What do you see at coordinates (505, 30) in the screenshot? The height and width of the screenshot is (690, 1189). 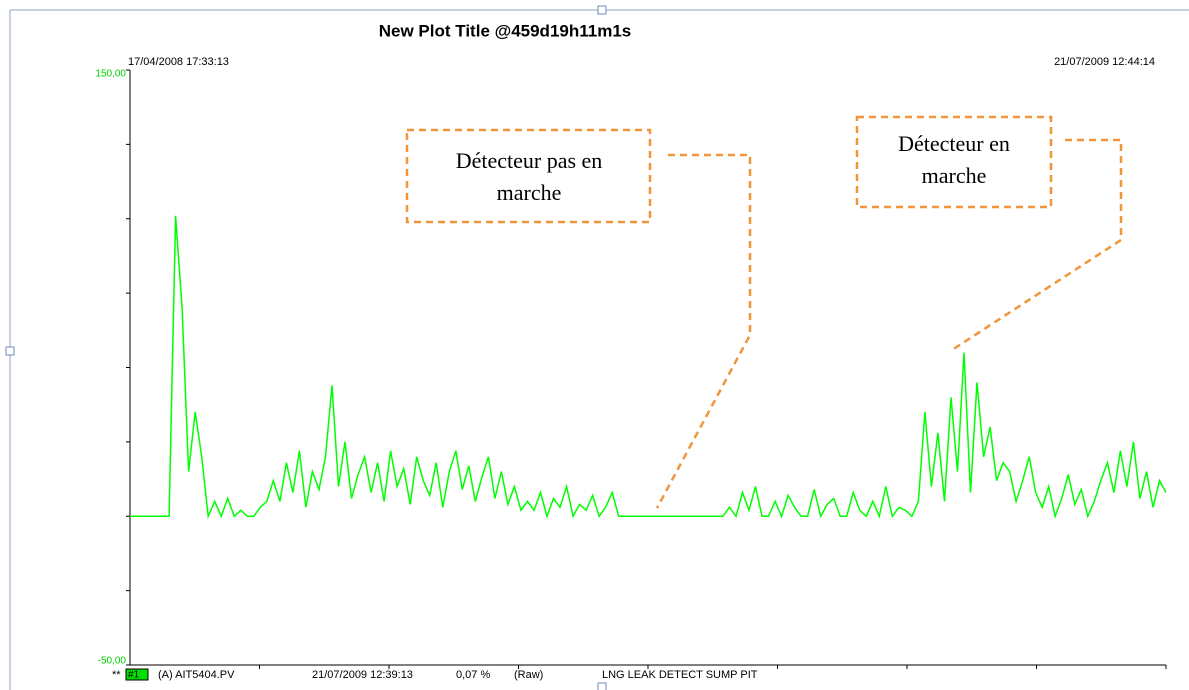 I see `chart-title: New Plot Title @459d19h11m1s` at bounding box center [505, 30].